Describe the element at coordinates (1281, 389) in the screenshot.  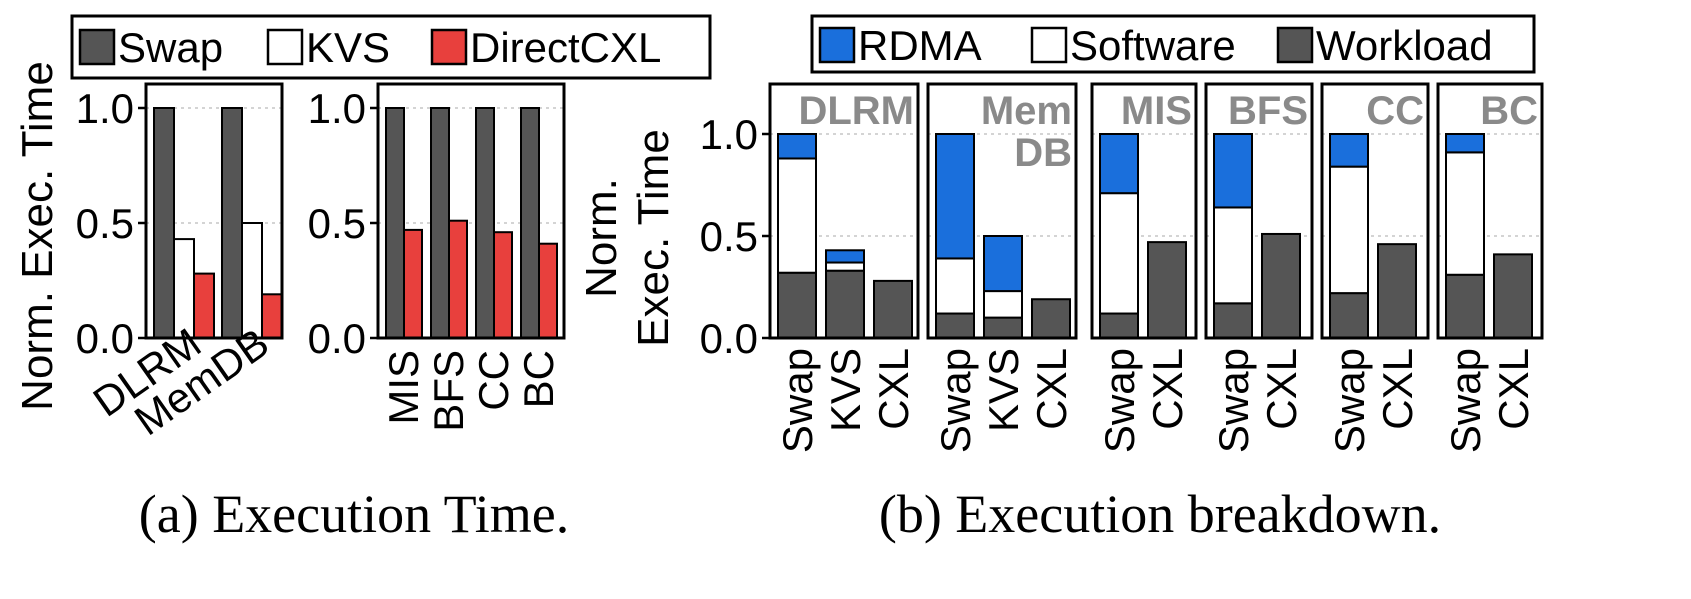
I see `x-tick-label-b-bfs-cxl: CXL` at that location.